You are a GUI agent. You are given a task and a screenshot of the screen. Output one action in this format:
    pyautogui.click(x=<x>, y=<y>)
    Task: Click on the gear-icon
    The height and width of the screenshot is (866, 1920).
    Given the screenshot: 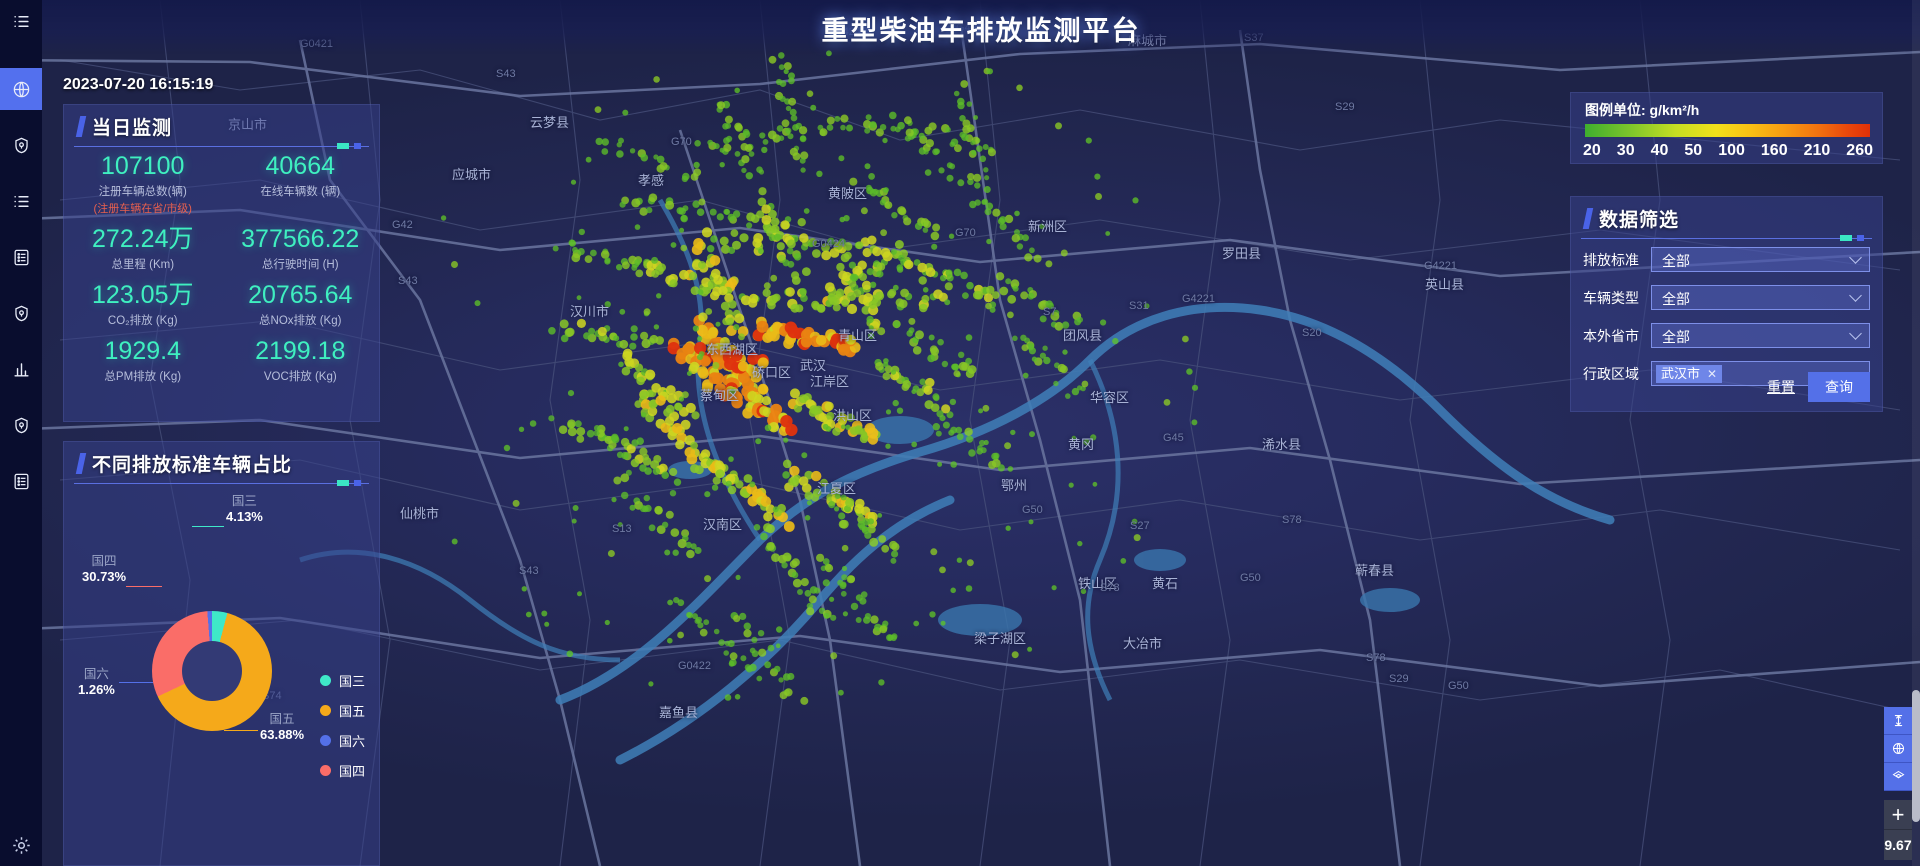 What is the action you would take?
    pyautogui.click(x=21, y=845)
    